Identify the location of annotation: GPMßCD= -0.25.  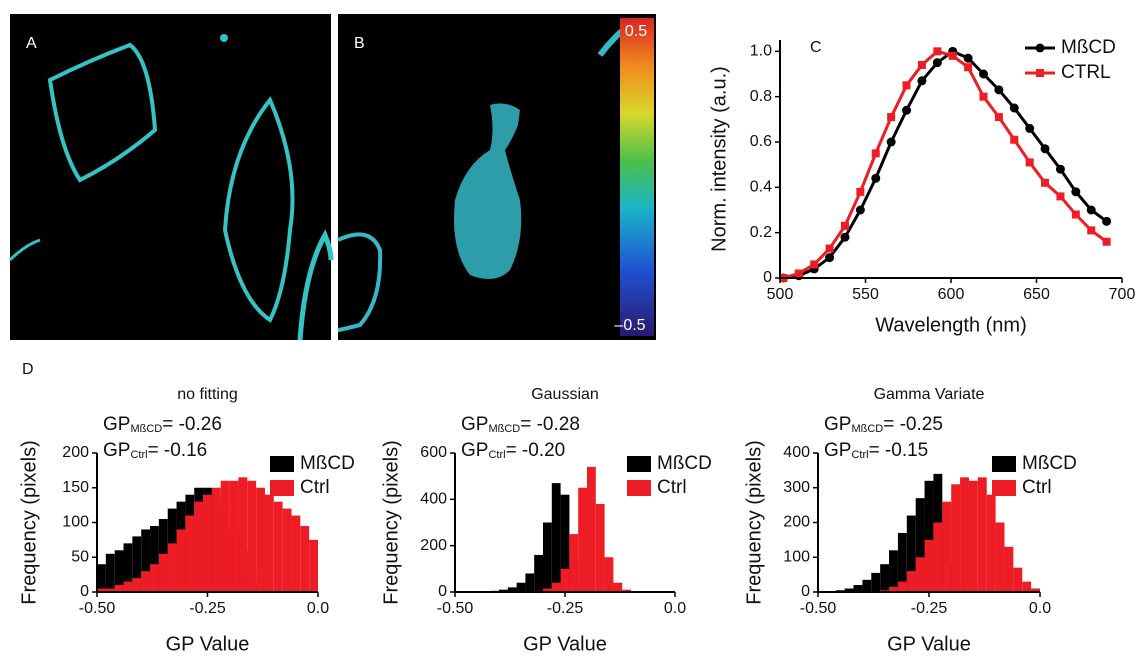
(883, 424).